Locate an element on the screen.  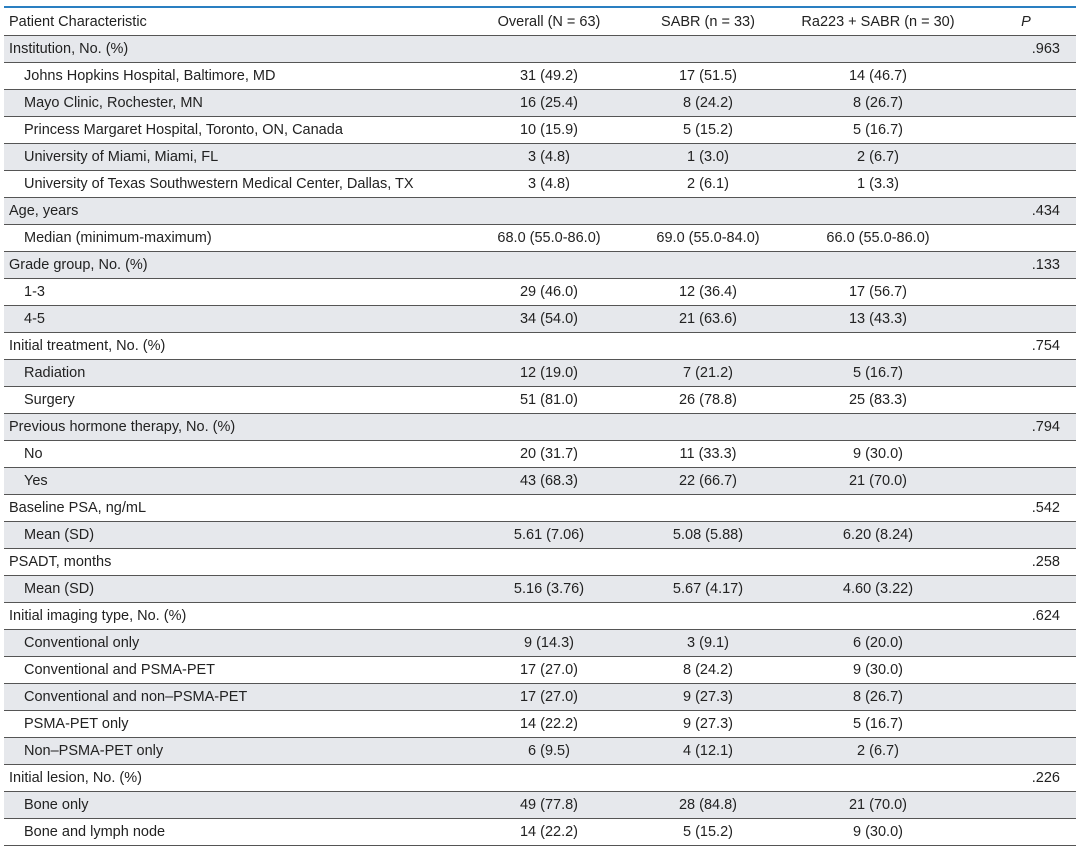
section-row: Grade group, No. (%) .133 is located at coordinates (540, 265).